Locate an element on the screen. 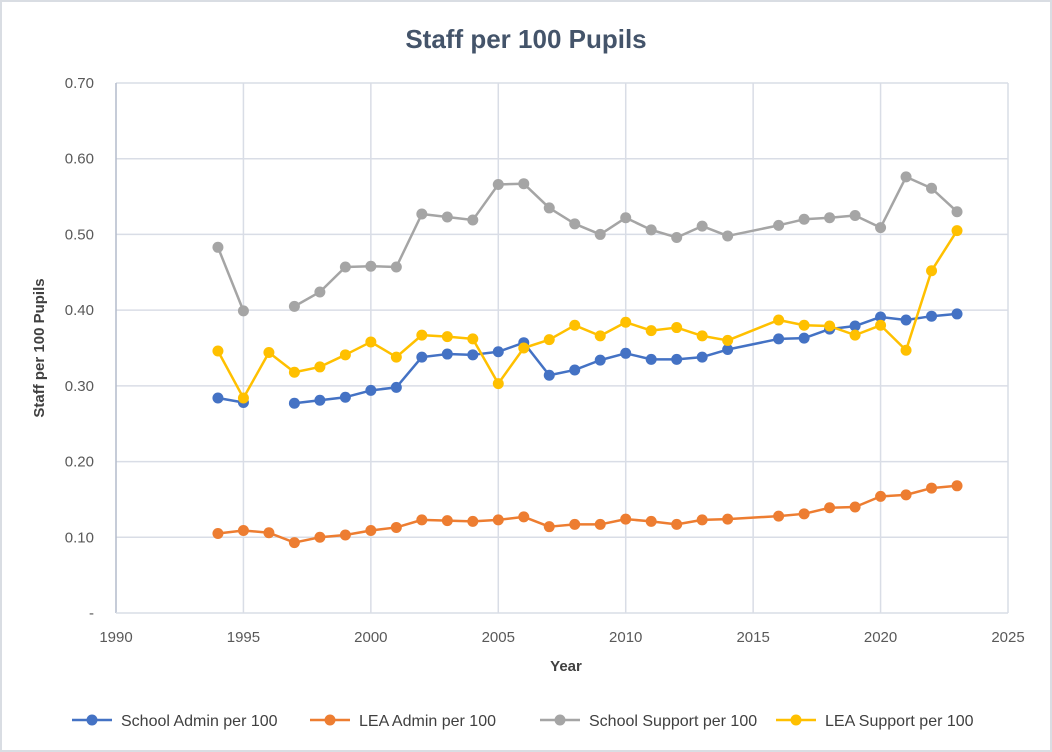  y-tick-label: 0.10 is located at coordinates (79, 537).